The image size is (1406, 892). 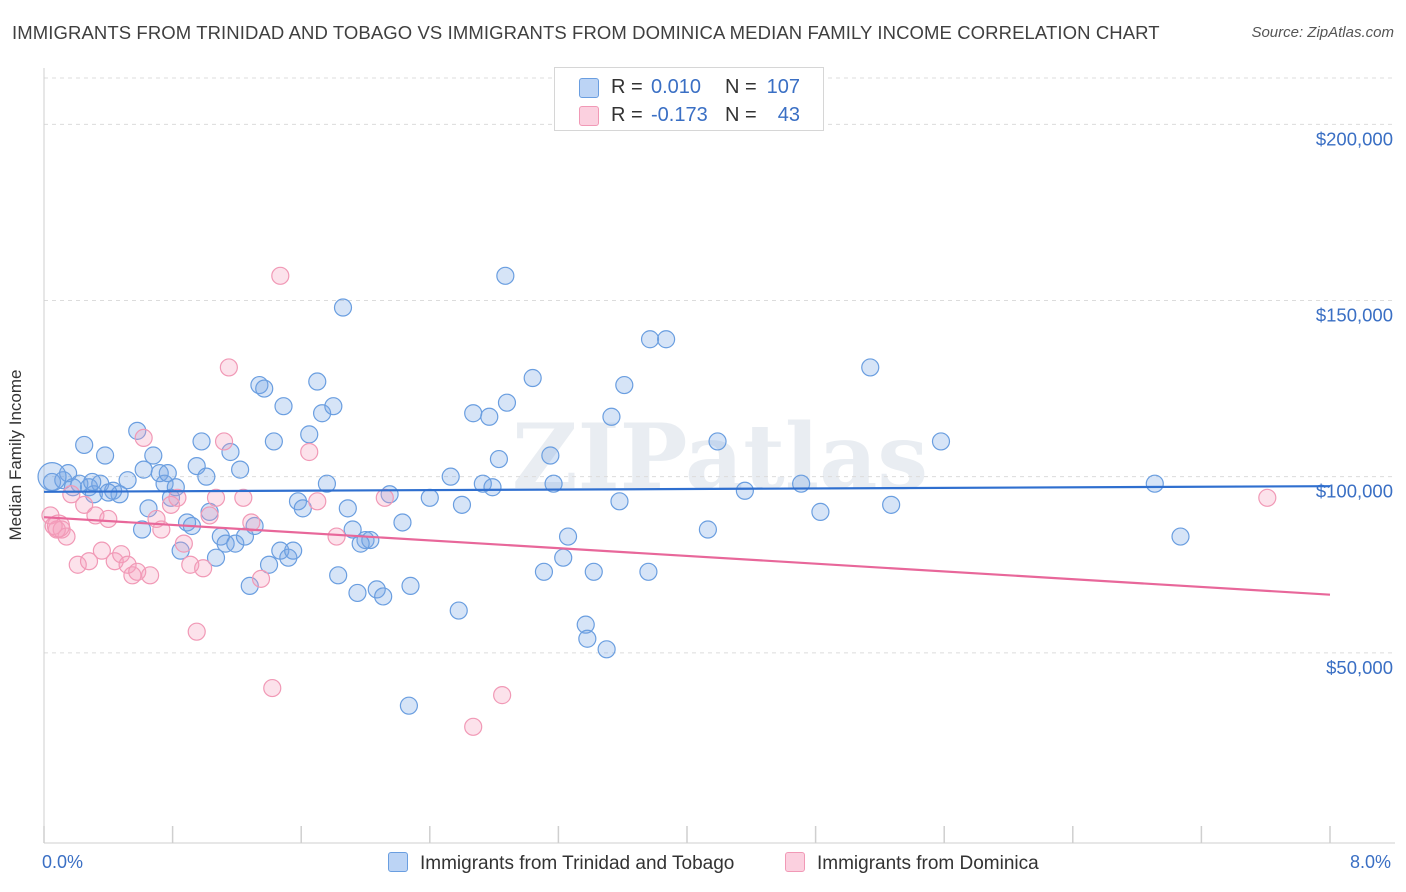 I want to click on legend-row-dominica: R = -0.173 N = 43, so click(x=689, y=116).